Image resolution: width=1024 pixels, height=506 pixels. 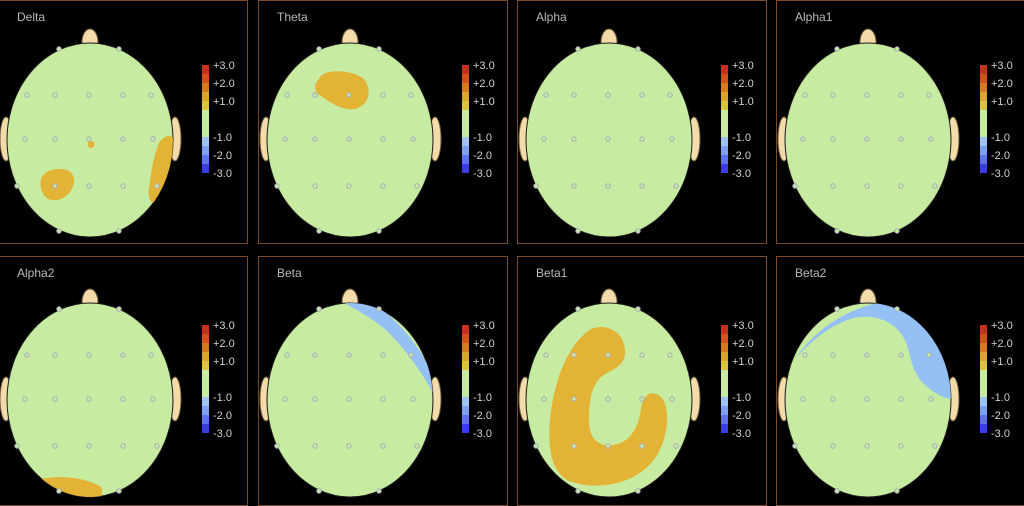 I want to click on scale-label: +1.0, so click(x=743, y=102).